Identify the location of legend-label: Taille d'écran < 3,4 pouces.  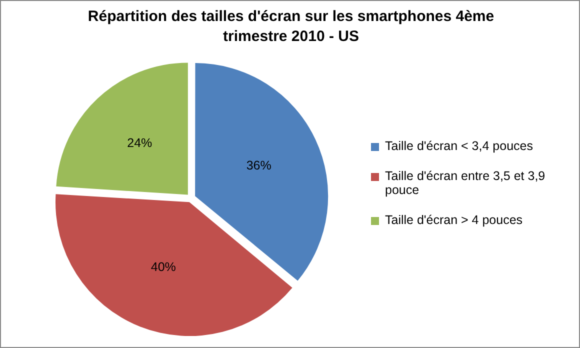
(459, 146).